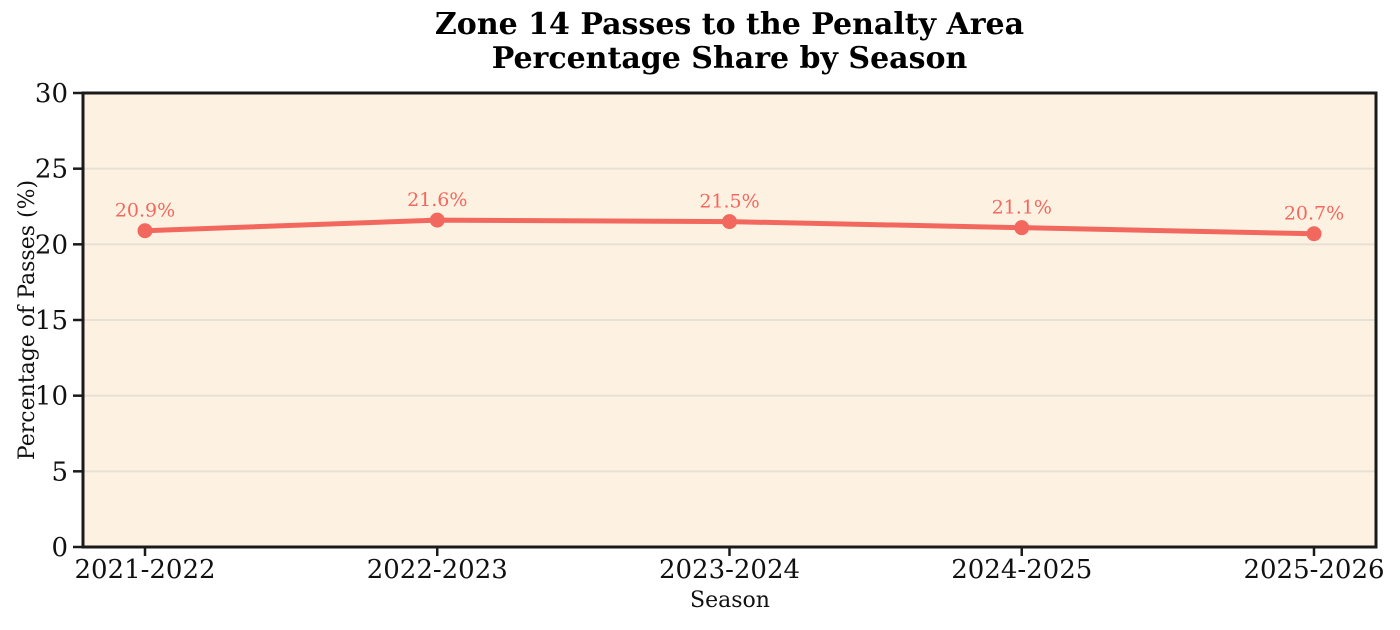 This screenshot has width=1400, height=630. I want to click on y-tick-label: 30, so click(51, 94).